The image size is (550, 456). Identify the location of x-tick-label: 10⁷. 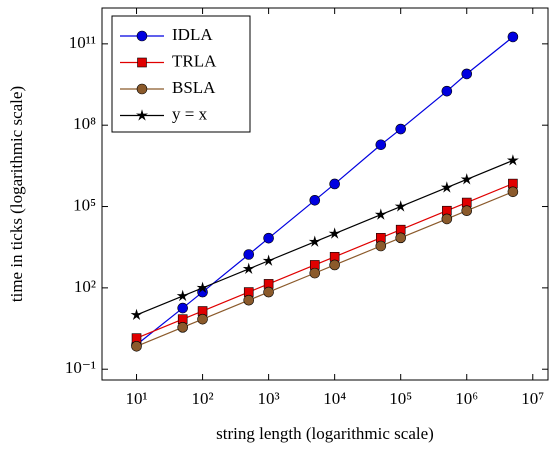
(532, 398).